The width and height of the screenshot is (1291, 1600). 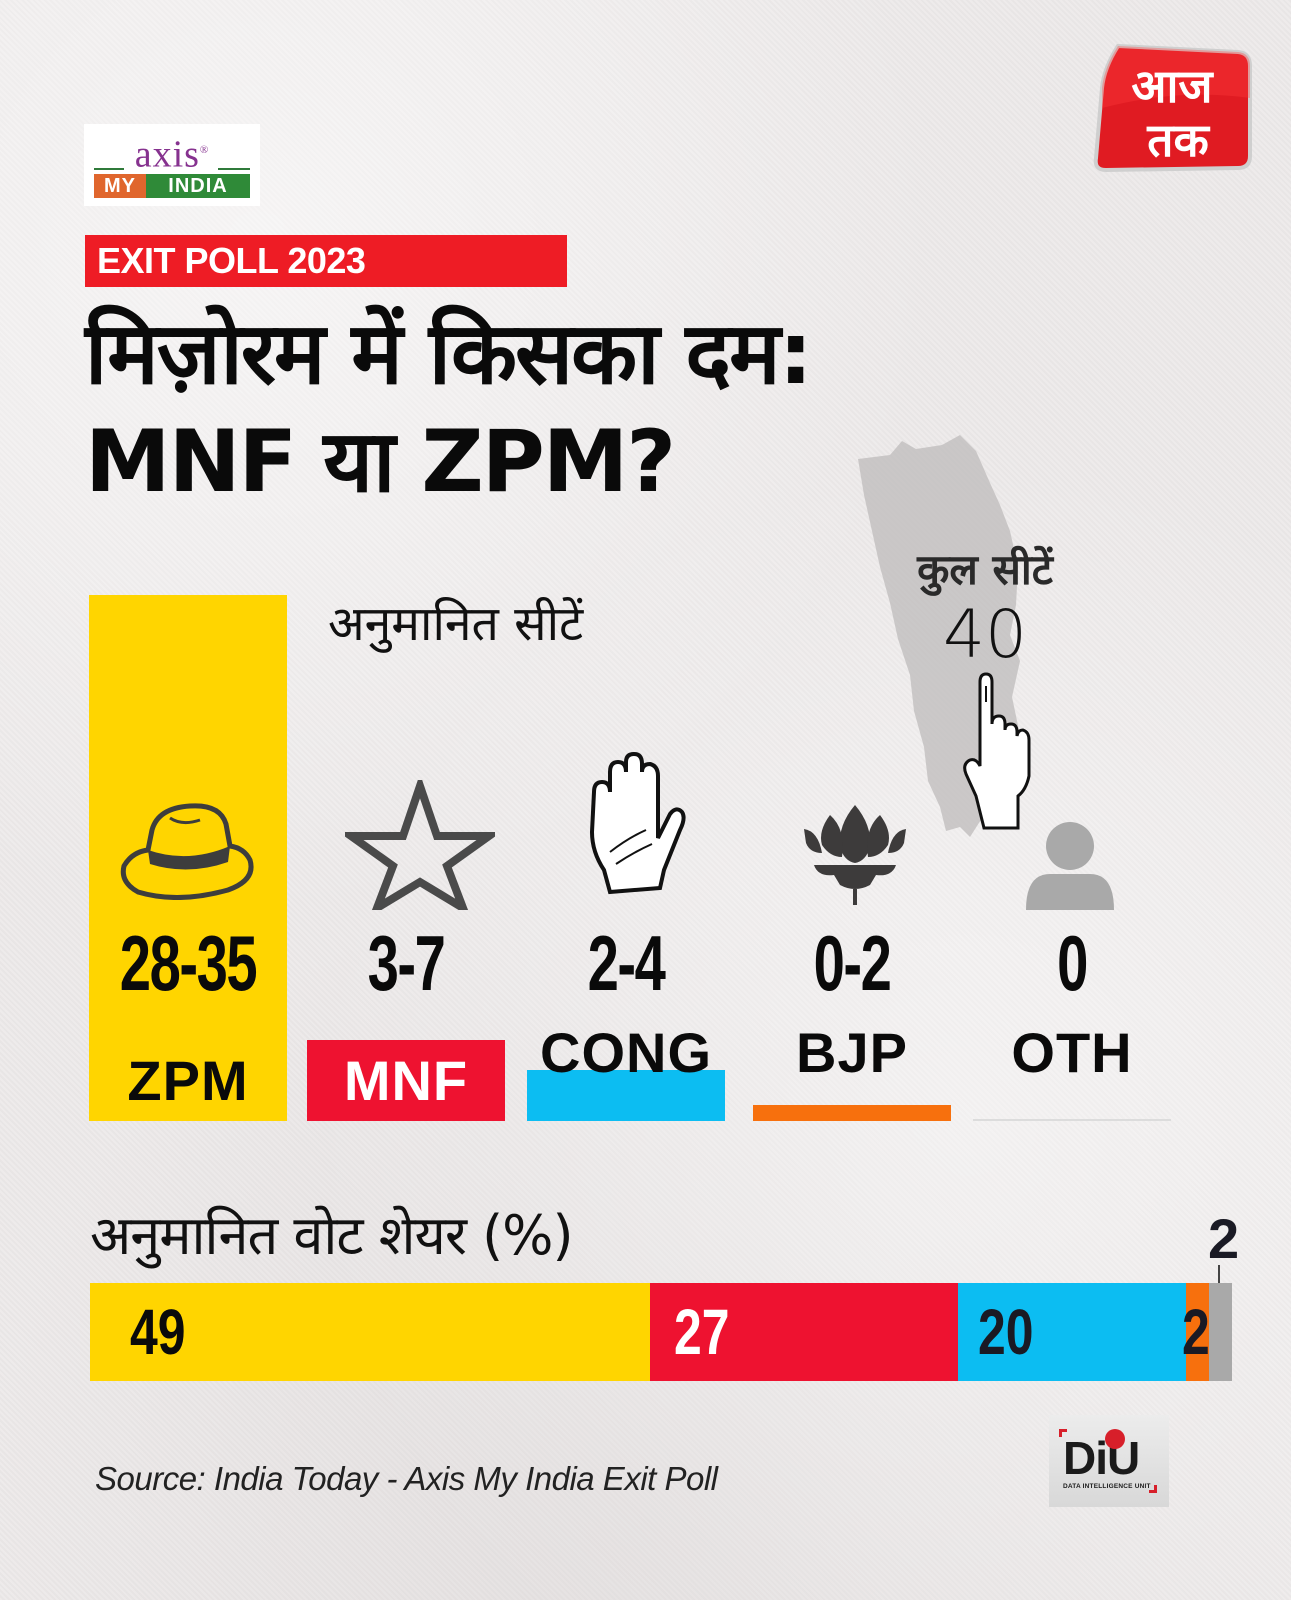 I want to click on axis-text: axis, so click(x=167, y=154).